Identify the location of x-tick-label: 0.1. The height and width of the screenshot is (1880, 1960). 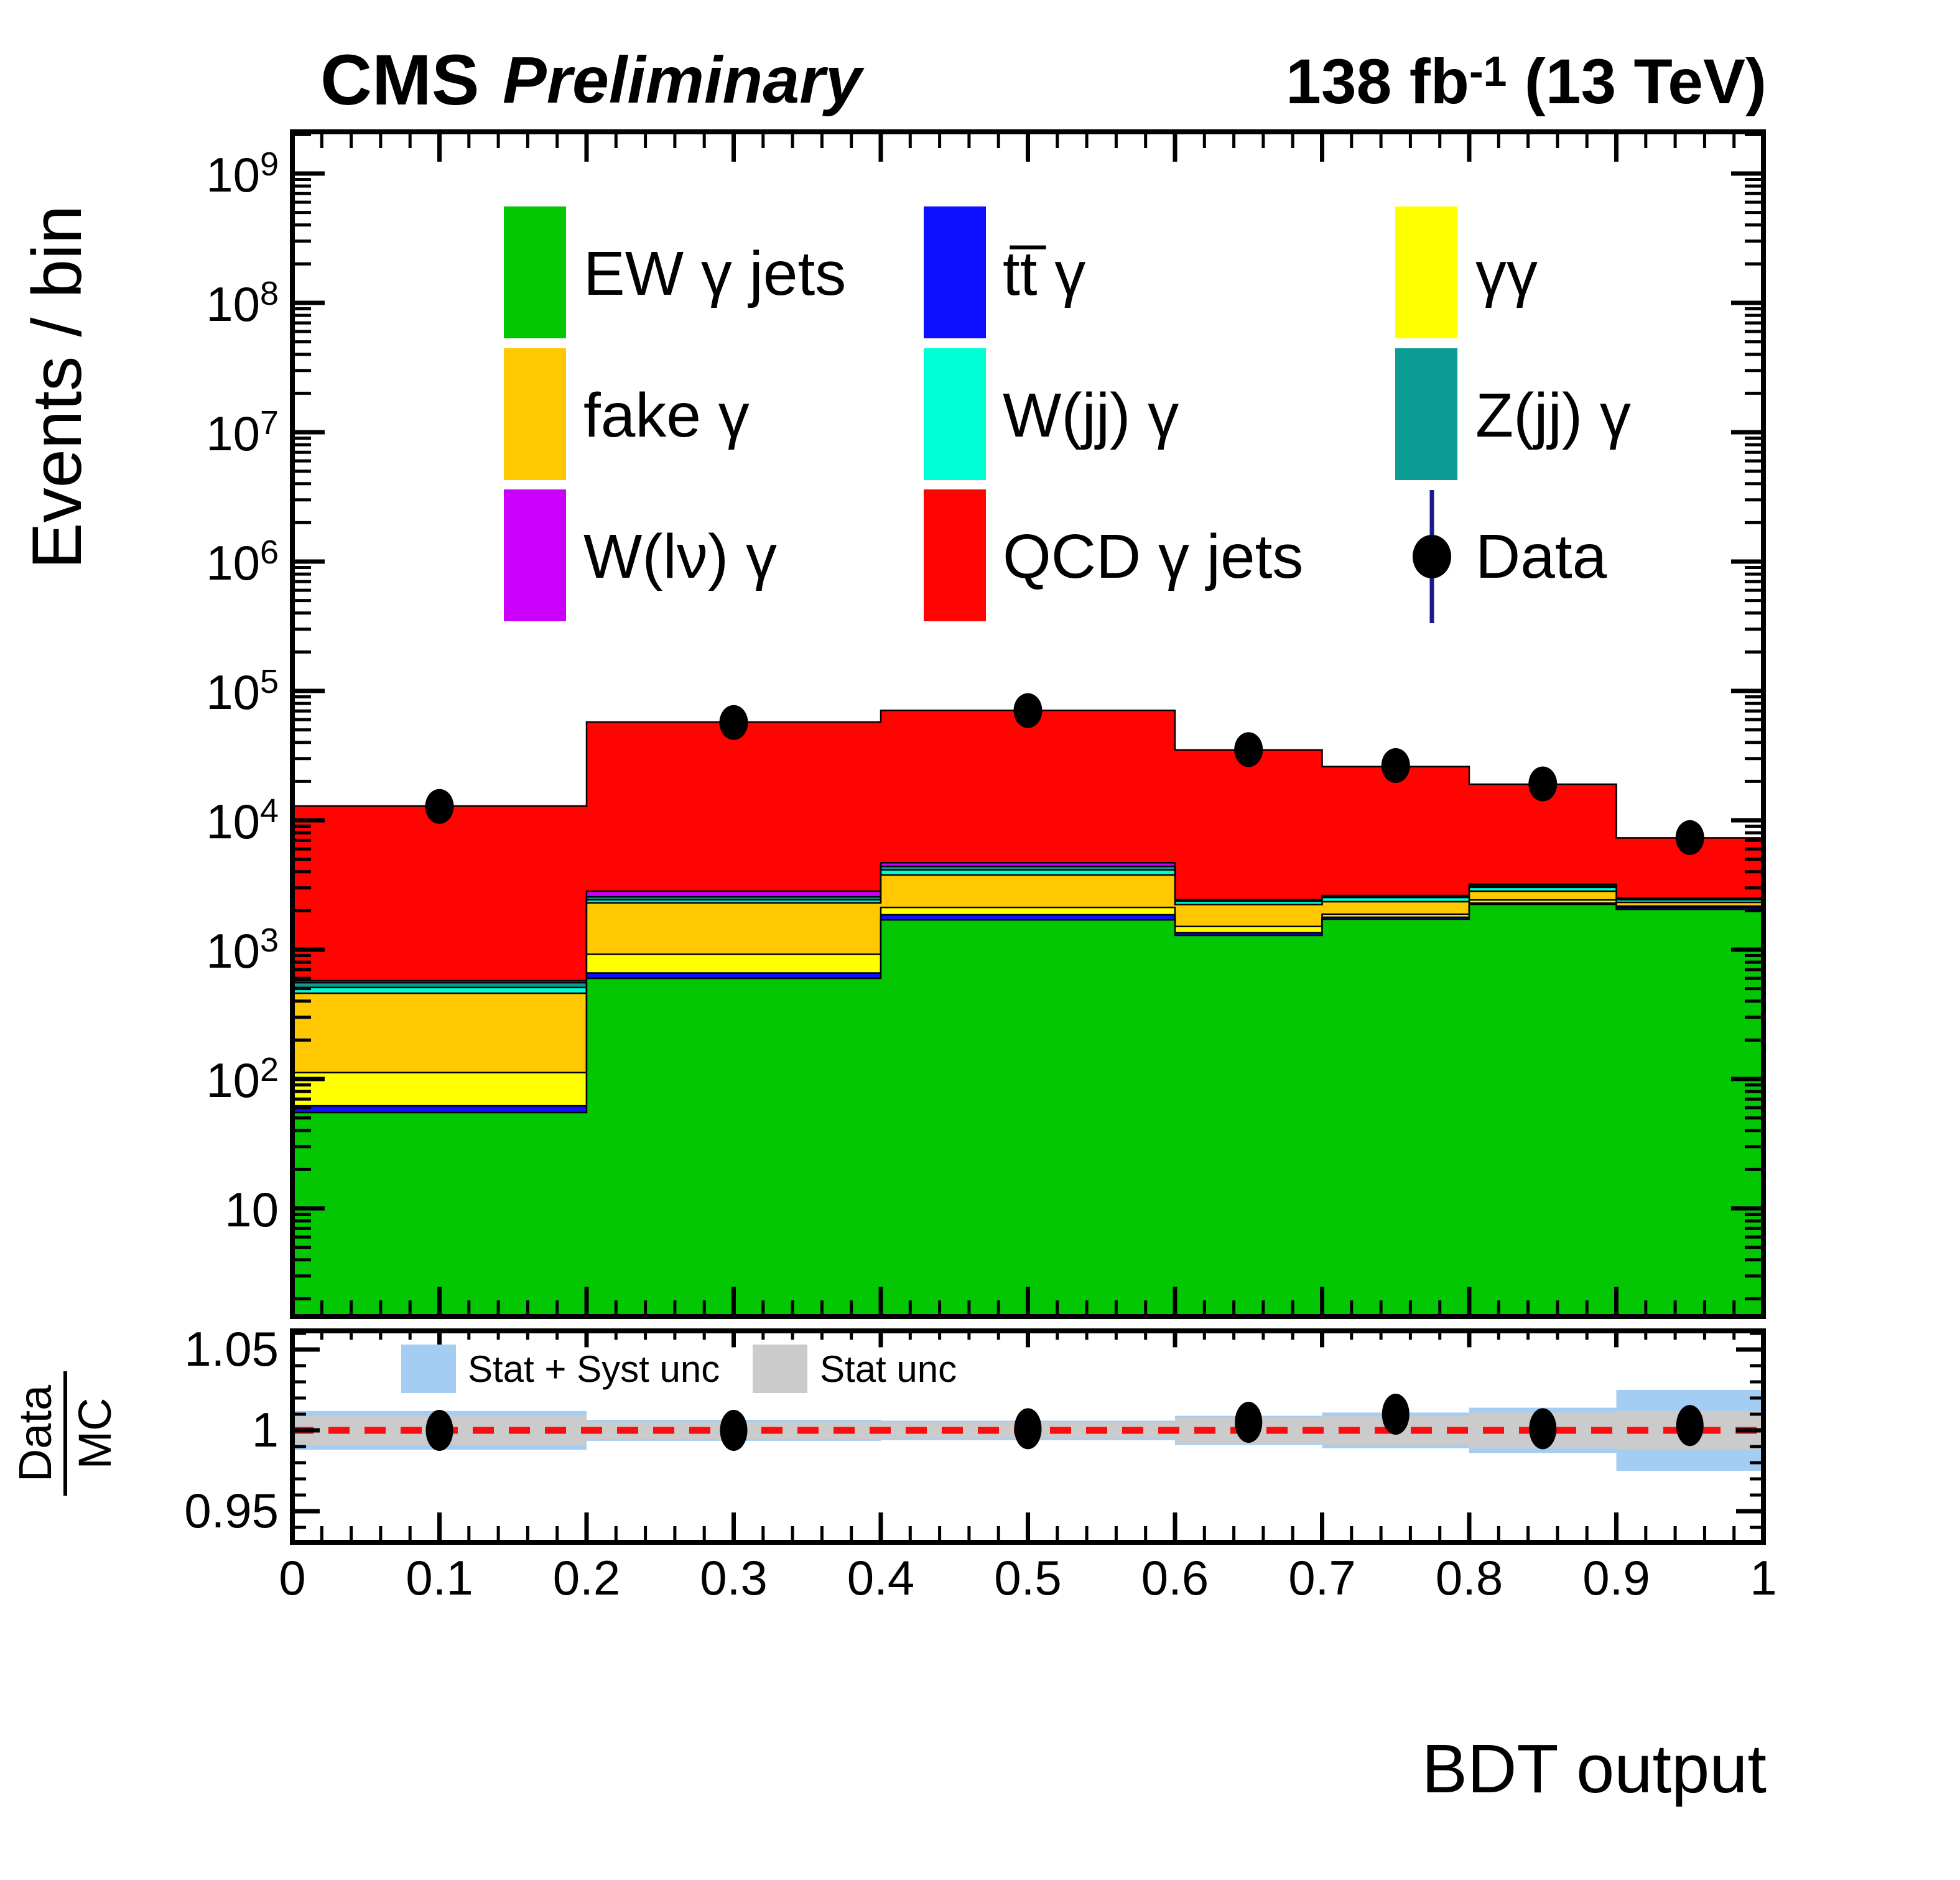
(439, 1578).